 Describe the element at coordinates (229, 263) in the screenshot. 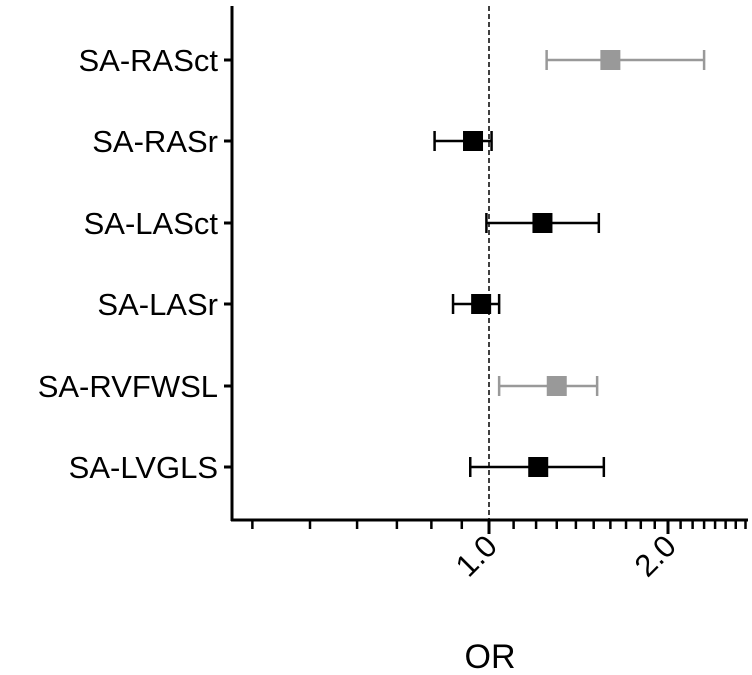

I see `y-axis` at that location.